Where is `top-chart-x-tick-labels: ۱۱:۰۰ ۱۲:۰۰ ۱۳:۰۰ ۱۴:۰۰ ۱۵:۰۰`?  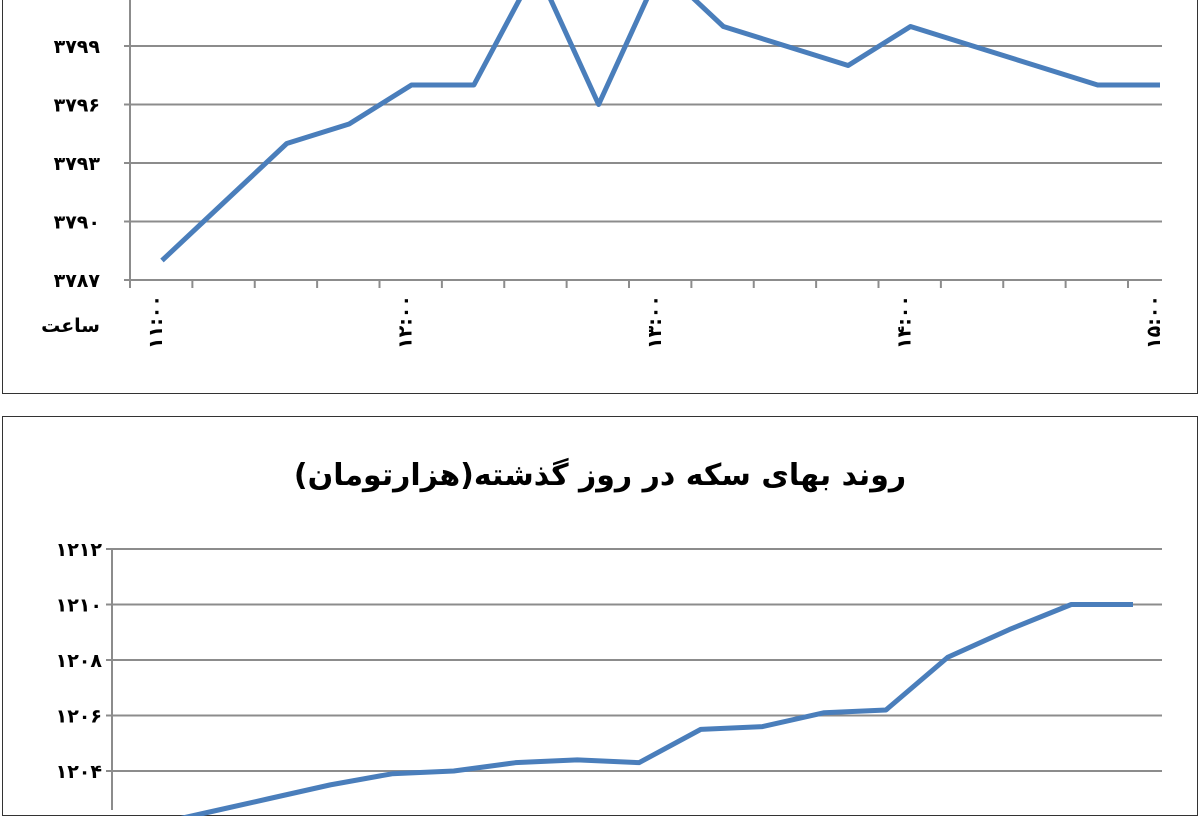 top-chart-x-tick-labels: ۱۱:۰۰ ۱۲:۰۰ ۱۳:۰۰ ۱۴:۰۰ ۱۵:۰۰ is located at coordinates (655, 322).